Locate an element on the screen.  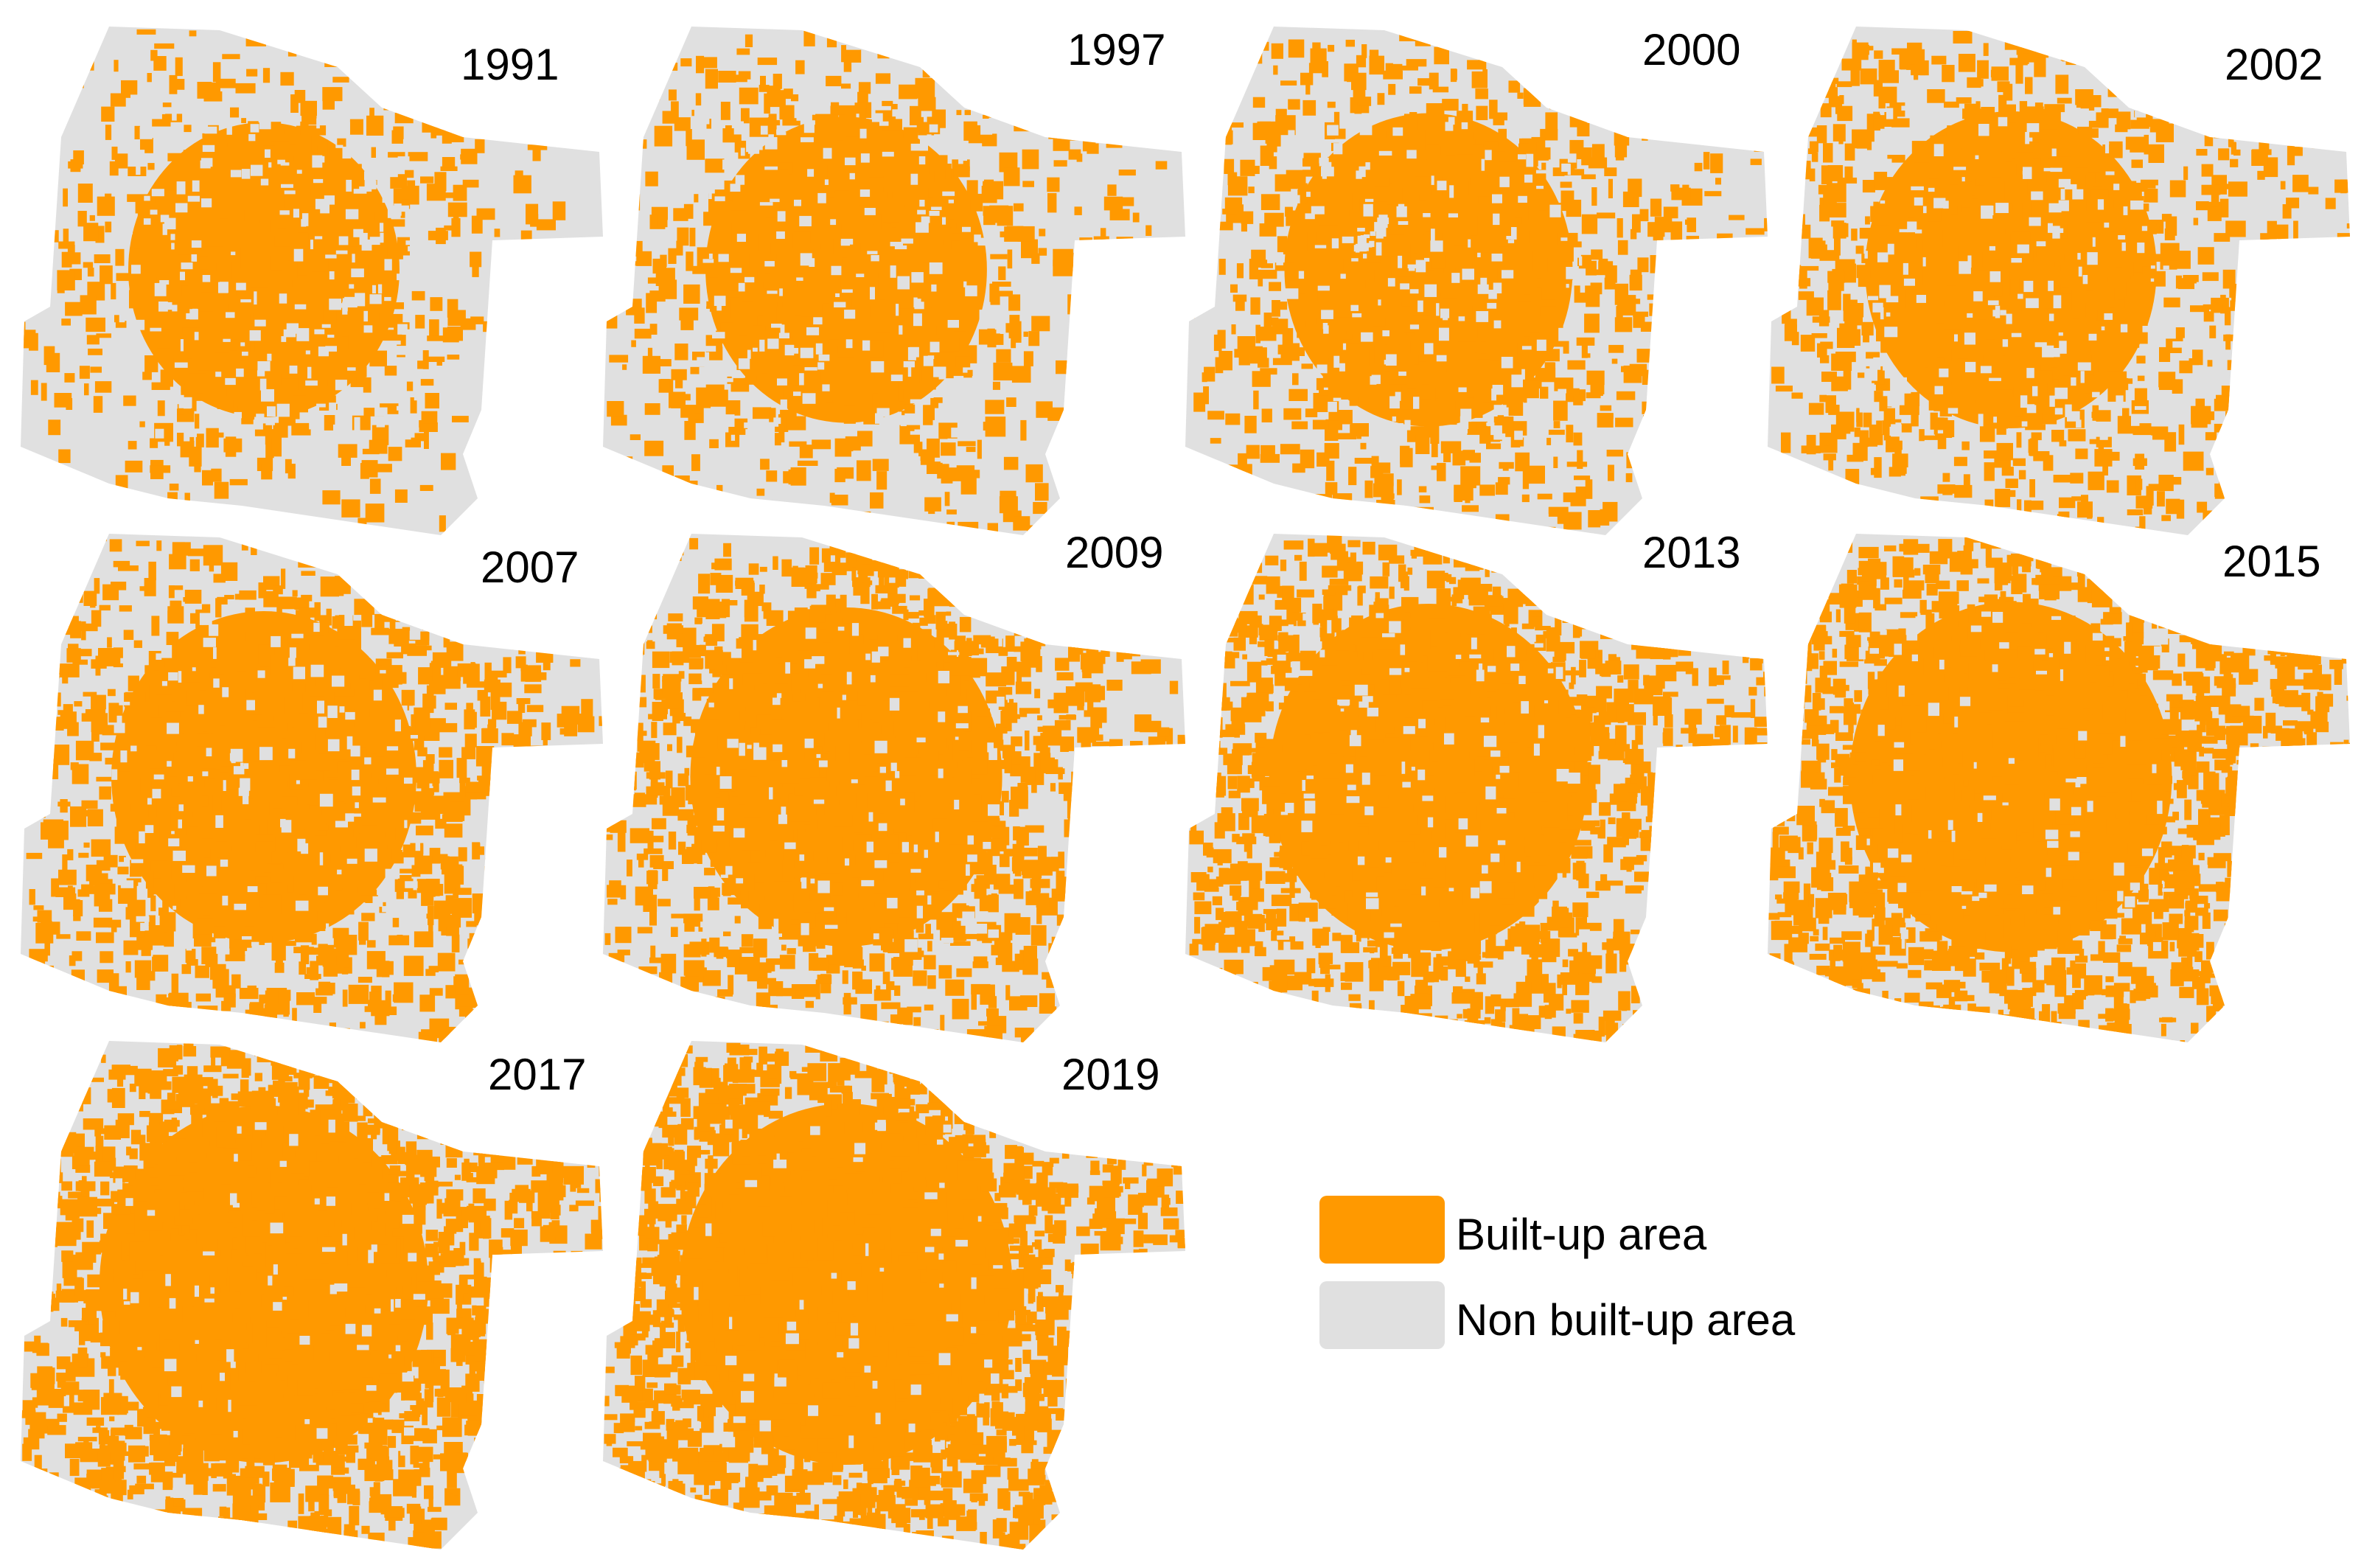
legend-label: Built-up area is located at coordinates (1581, 1234).